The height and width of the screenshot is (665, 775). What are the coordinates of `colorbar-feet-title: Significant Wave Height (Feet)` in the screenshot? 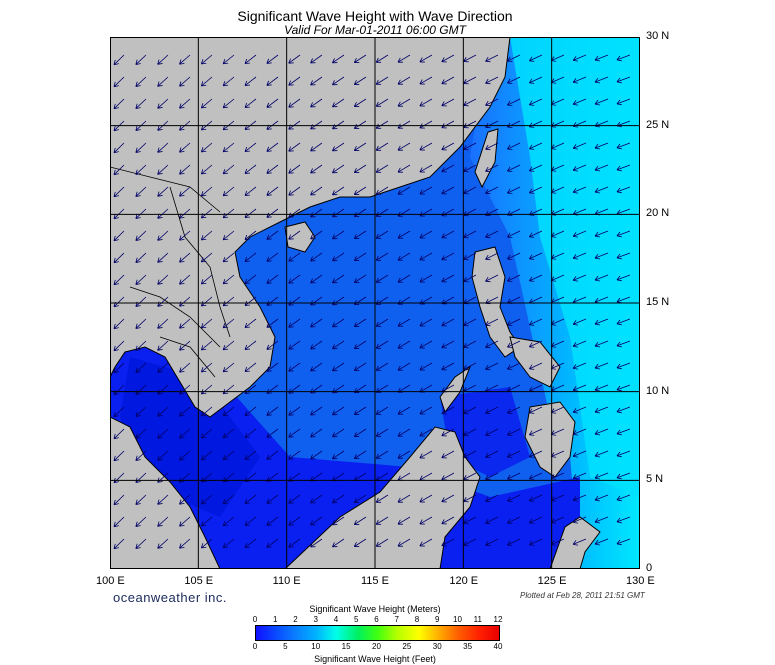 It's located at (375, 659).